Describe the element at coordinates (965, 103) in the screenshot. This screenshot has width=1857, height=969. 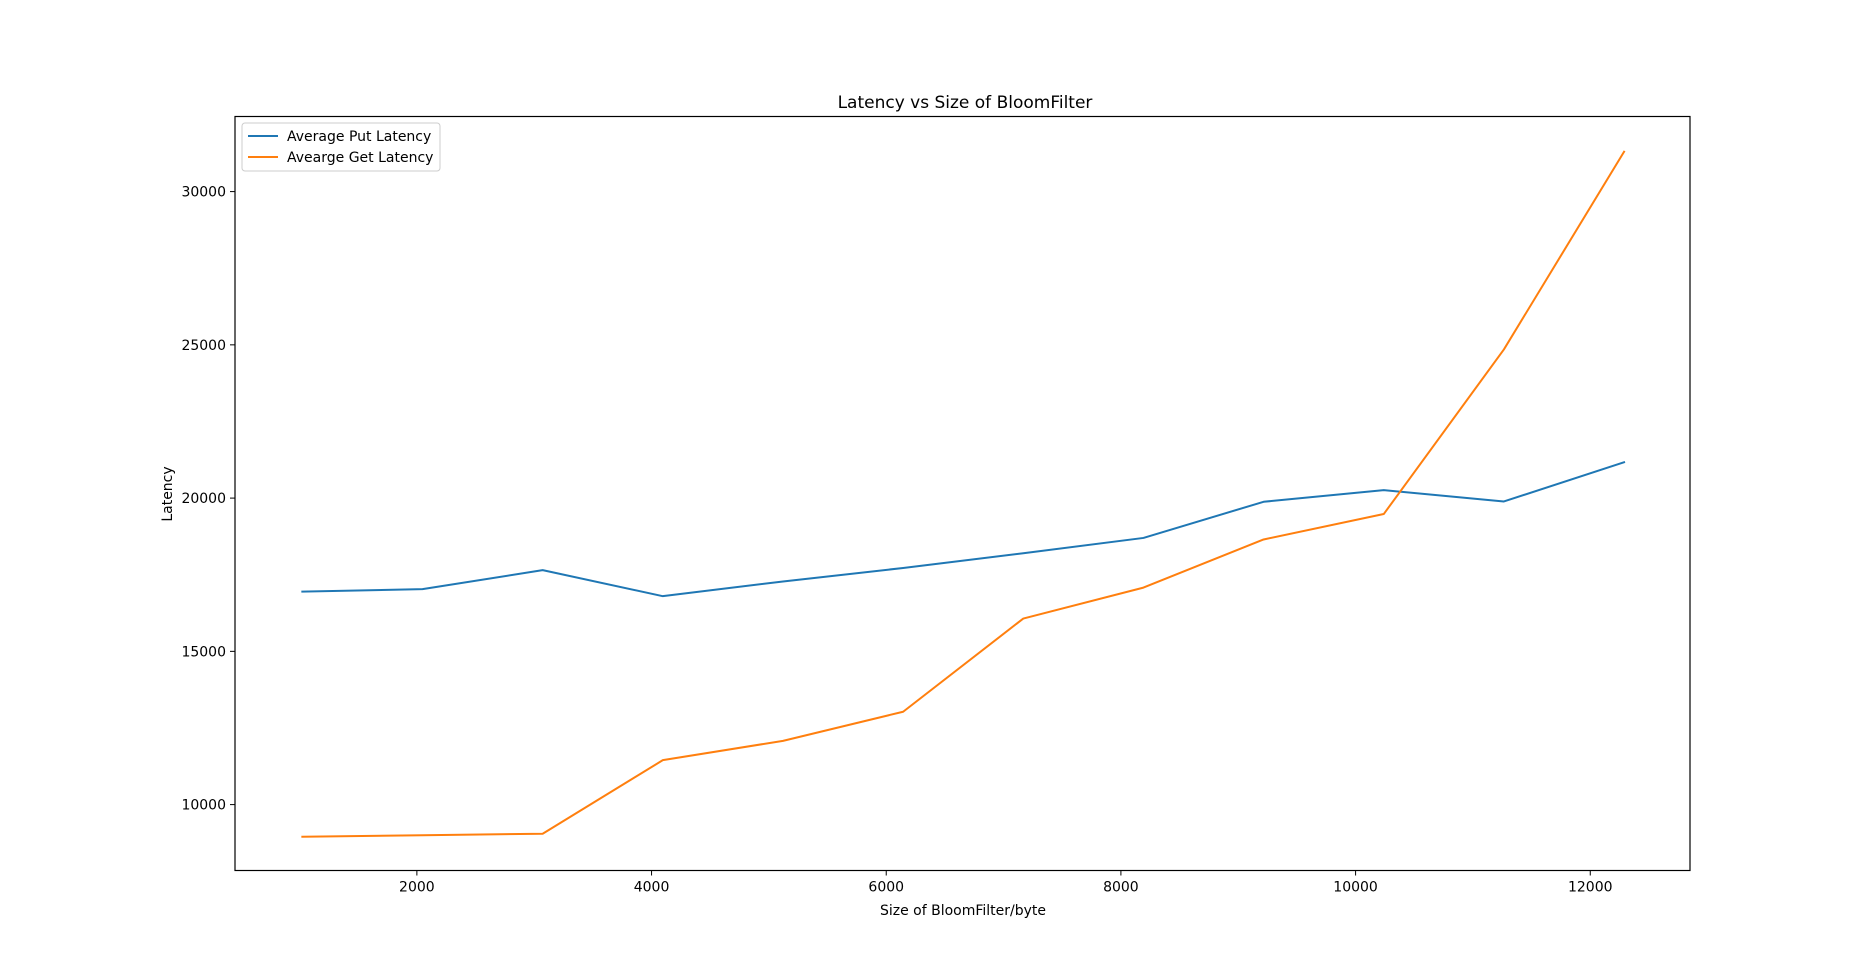
I see `chart-title: Latency vs Size of BloomFilter` at that location.